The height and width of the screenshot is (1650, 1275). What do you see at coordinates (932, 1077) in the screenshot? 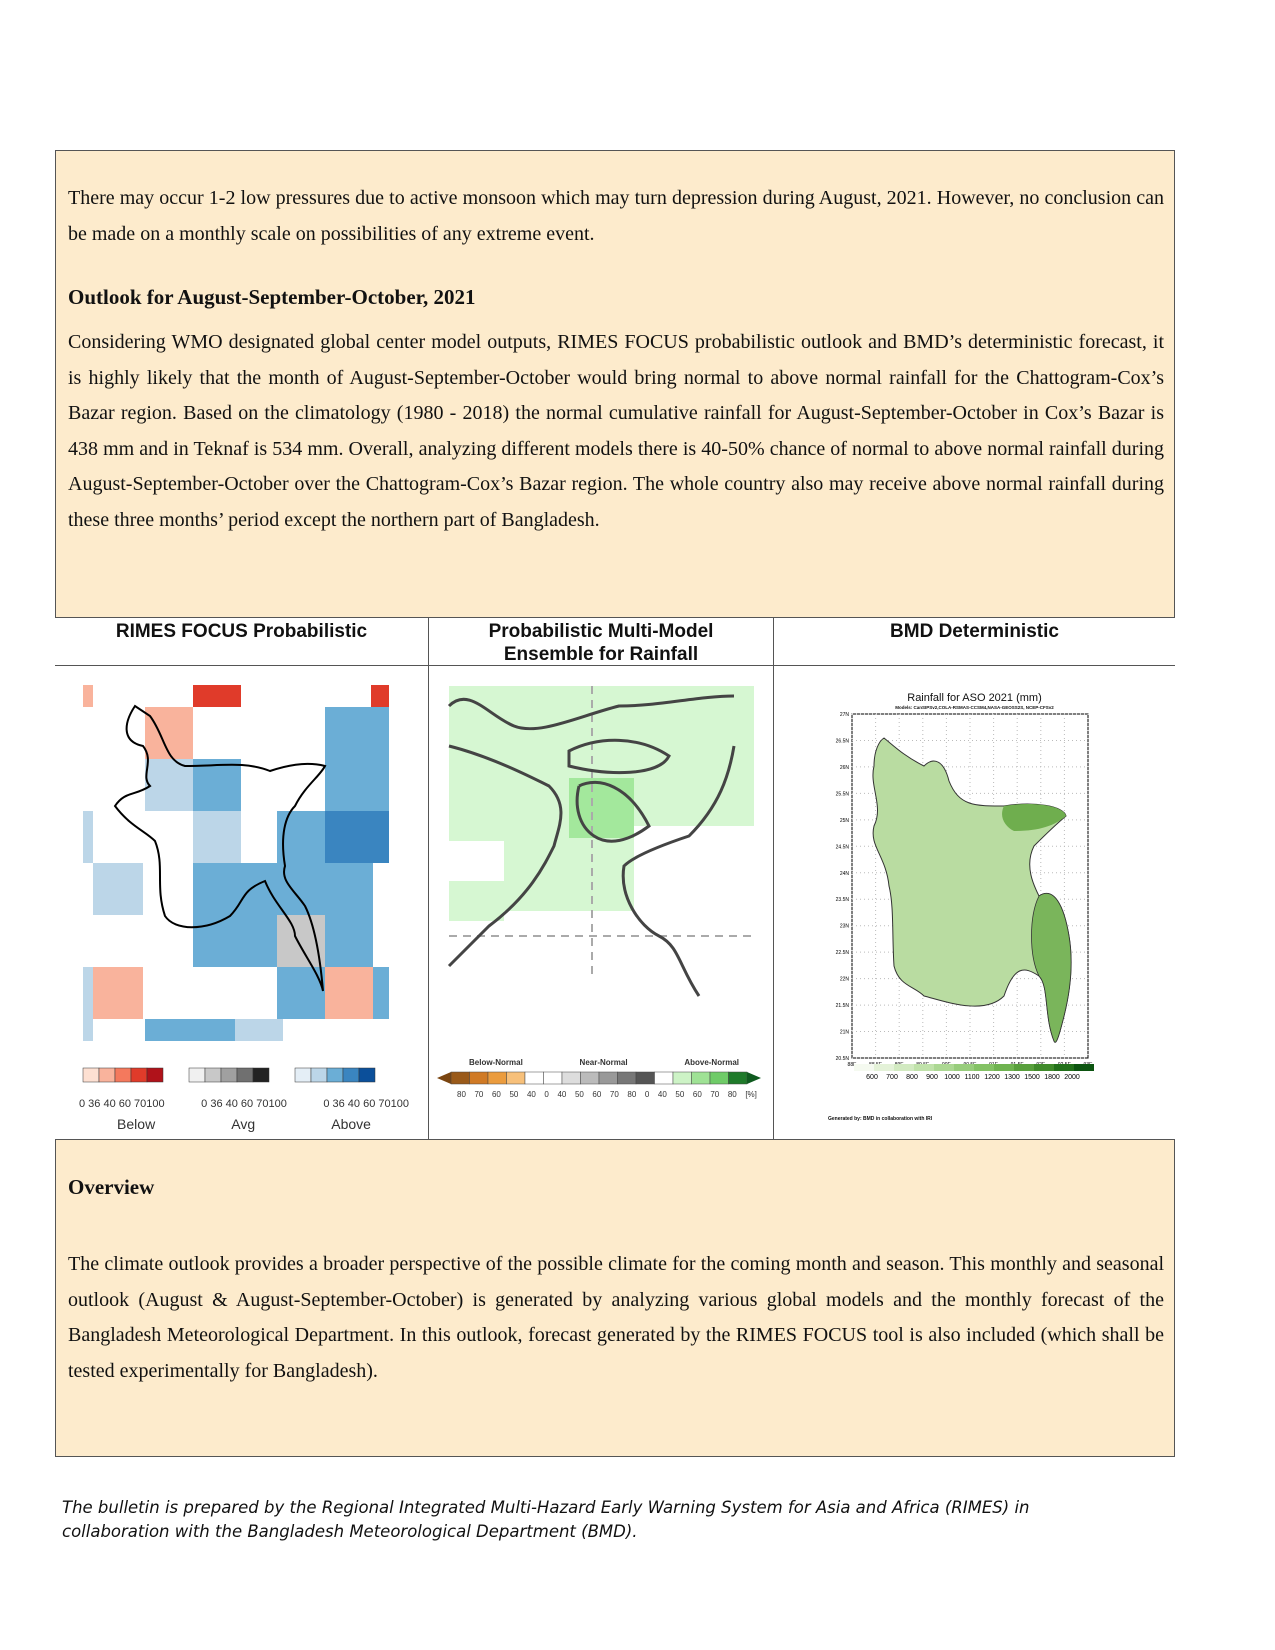
I see `colorbar-tick: 900` at bounding box center [932, 1077].